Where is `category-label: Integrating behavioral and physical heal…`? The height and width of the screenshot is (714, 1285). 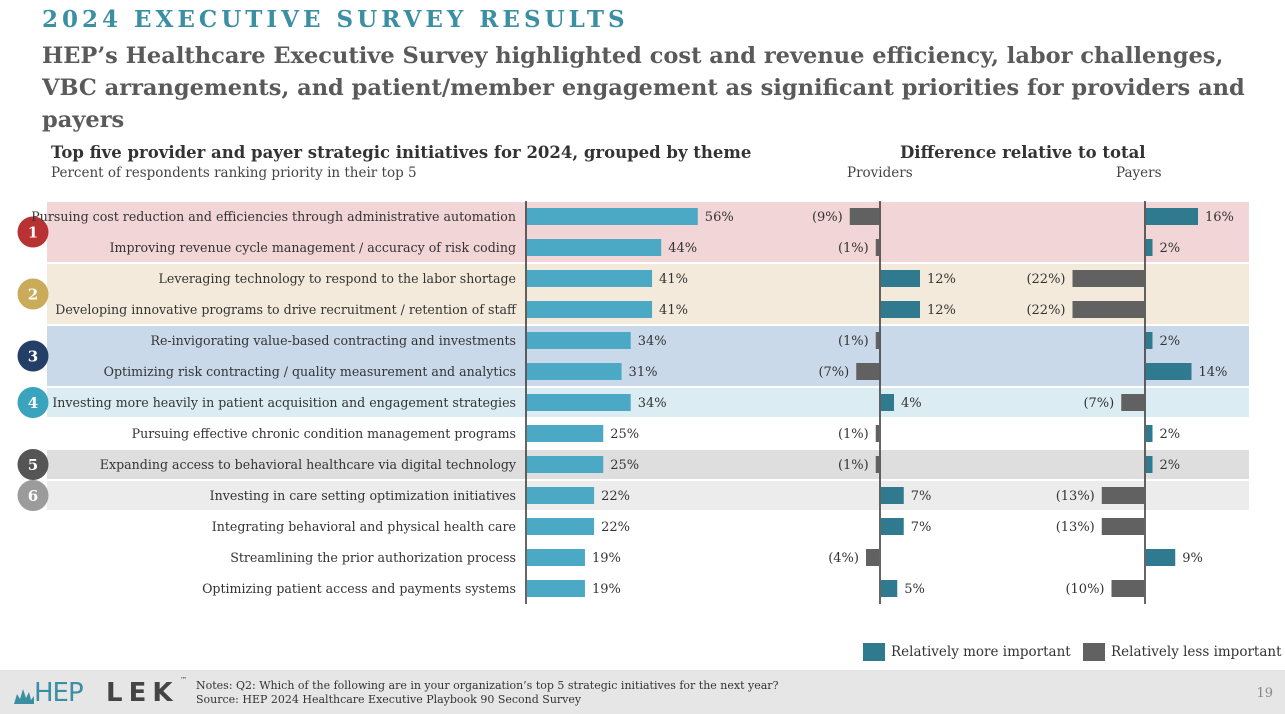
category-label: Integrating behavioral and physical heal… is located at coordinates (364, 526).